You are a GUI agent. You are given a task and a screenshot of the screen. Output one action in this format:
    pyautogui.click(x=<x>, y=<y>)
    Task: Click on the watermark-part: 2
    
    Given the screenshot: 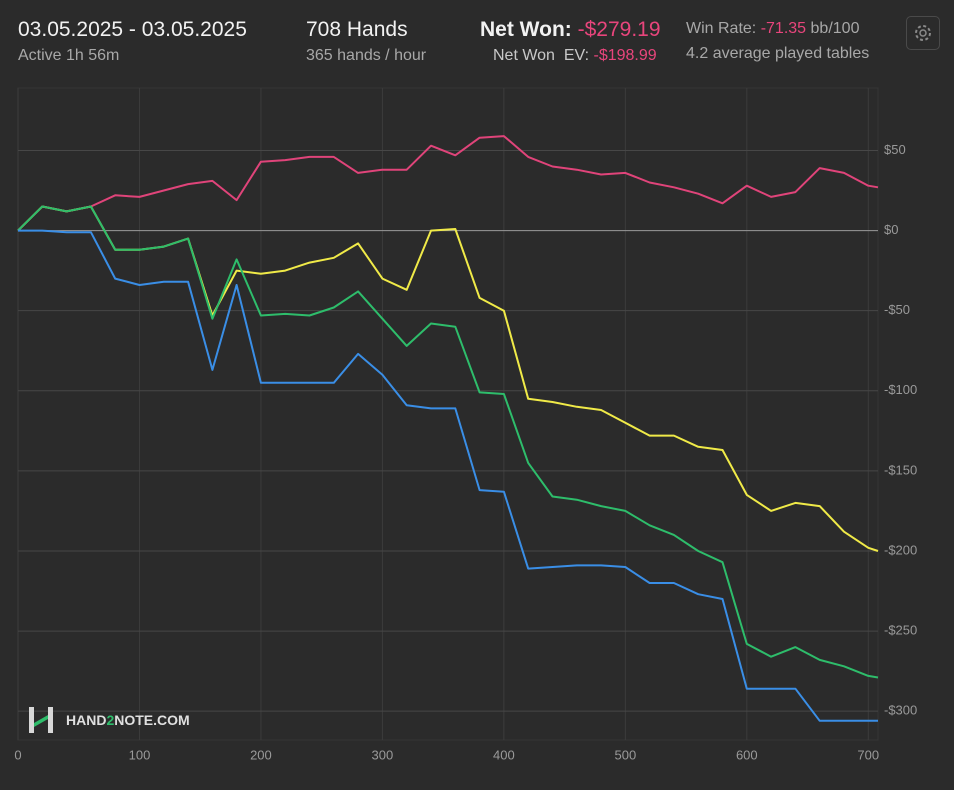 What is the action you would take?
    pyautogui.click(x=110, y=720)
    